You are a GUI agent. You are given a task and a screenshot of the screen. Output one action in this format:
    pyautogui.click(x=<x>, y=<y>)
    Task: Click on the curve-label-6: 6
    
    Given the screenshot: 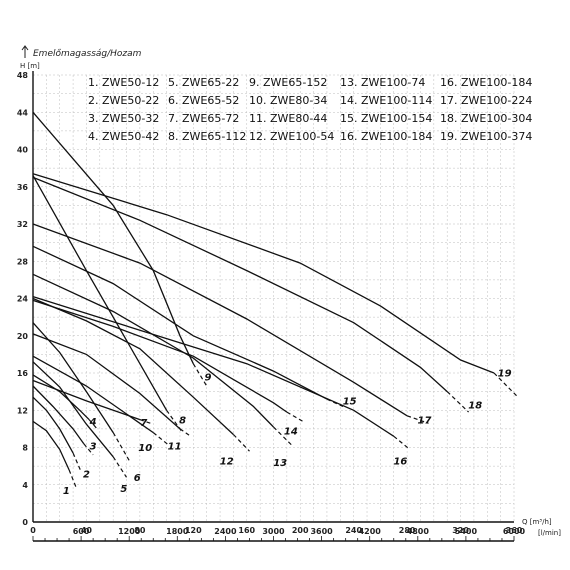 What is the action you would take?
    pyautogui.click(x=137, y=478)
    